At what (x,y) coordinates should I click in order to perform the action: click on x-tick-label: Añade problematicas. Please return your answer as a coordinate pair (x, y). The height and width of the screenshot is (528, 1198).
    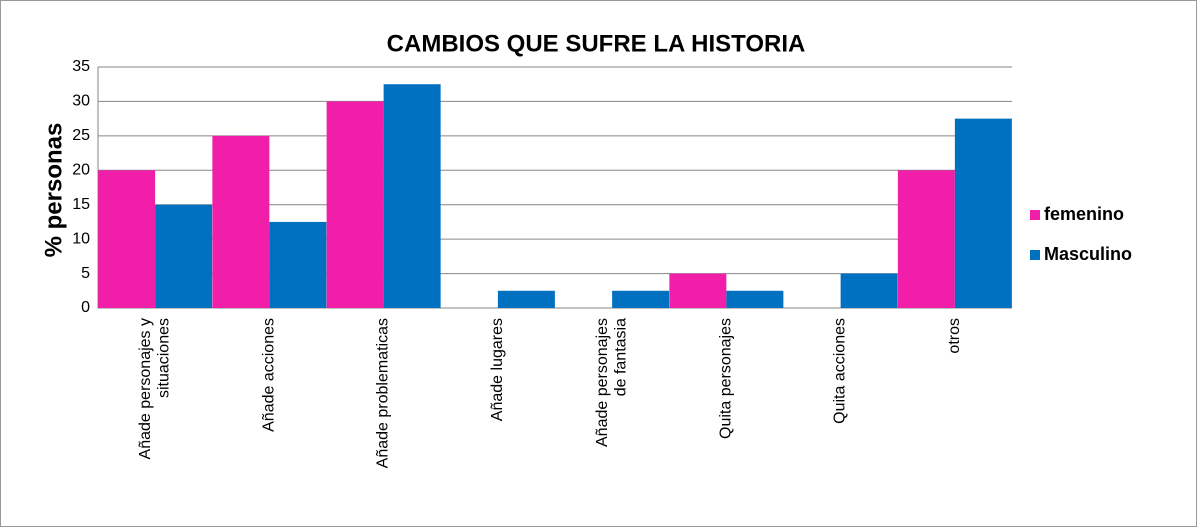
    Looking at the image, I should click on (383, 393).